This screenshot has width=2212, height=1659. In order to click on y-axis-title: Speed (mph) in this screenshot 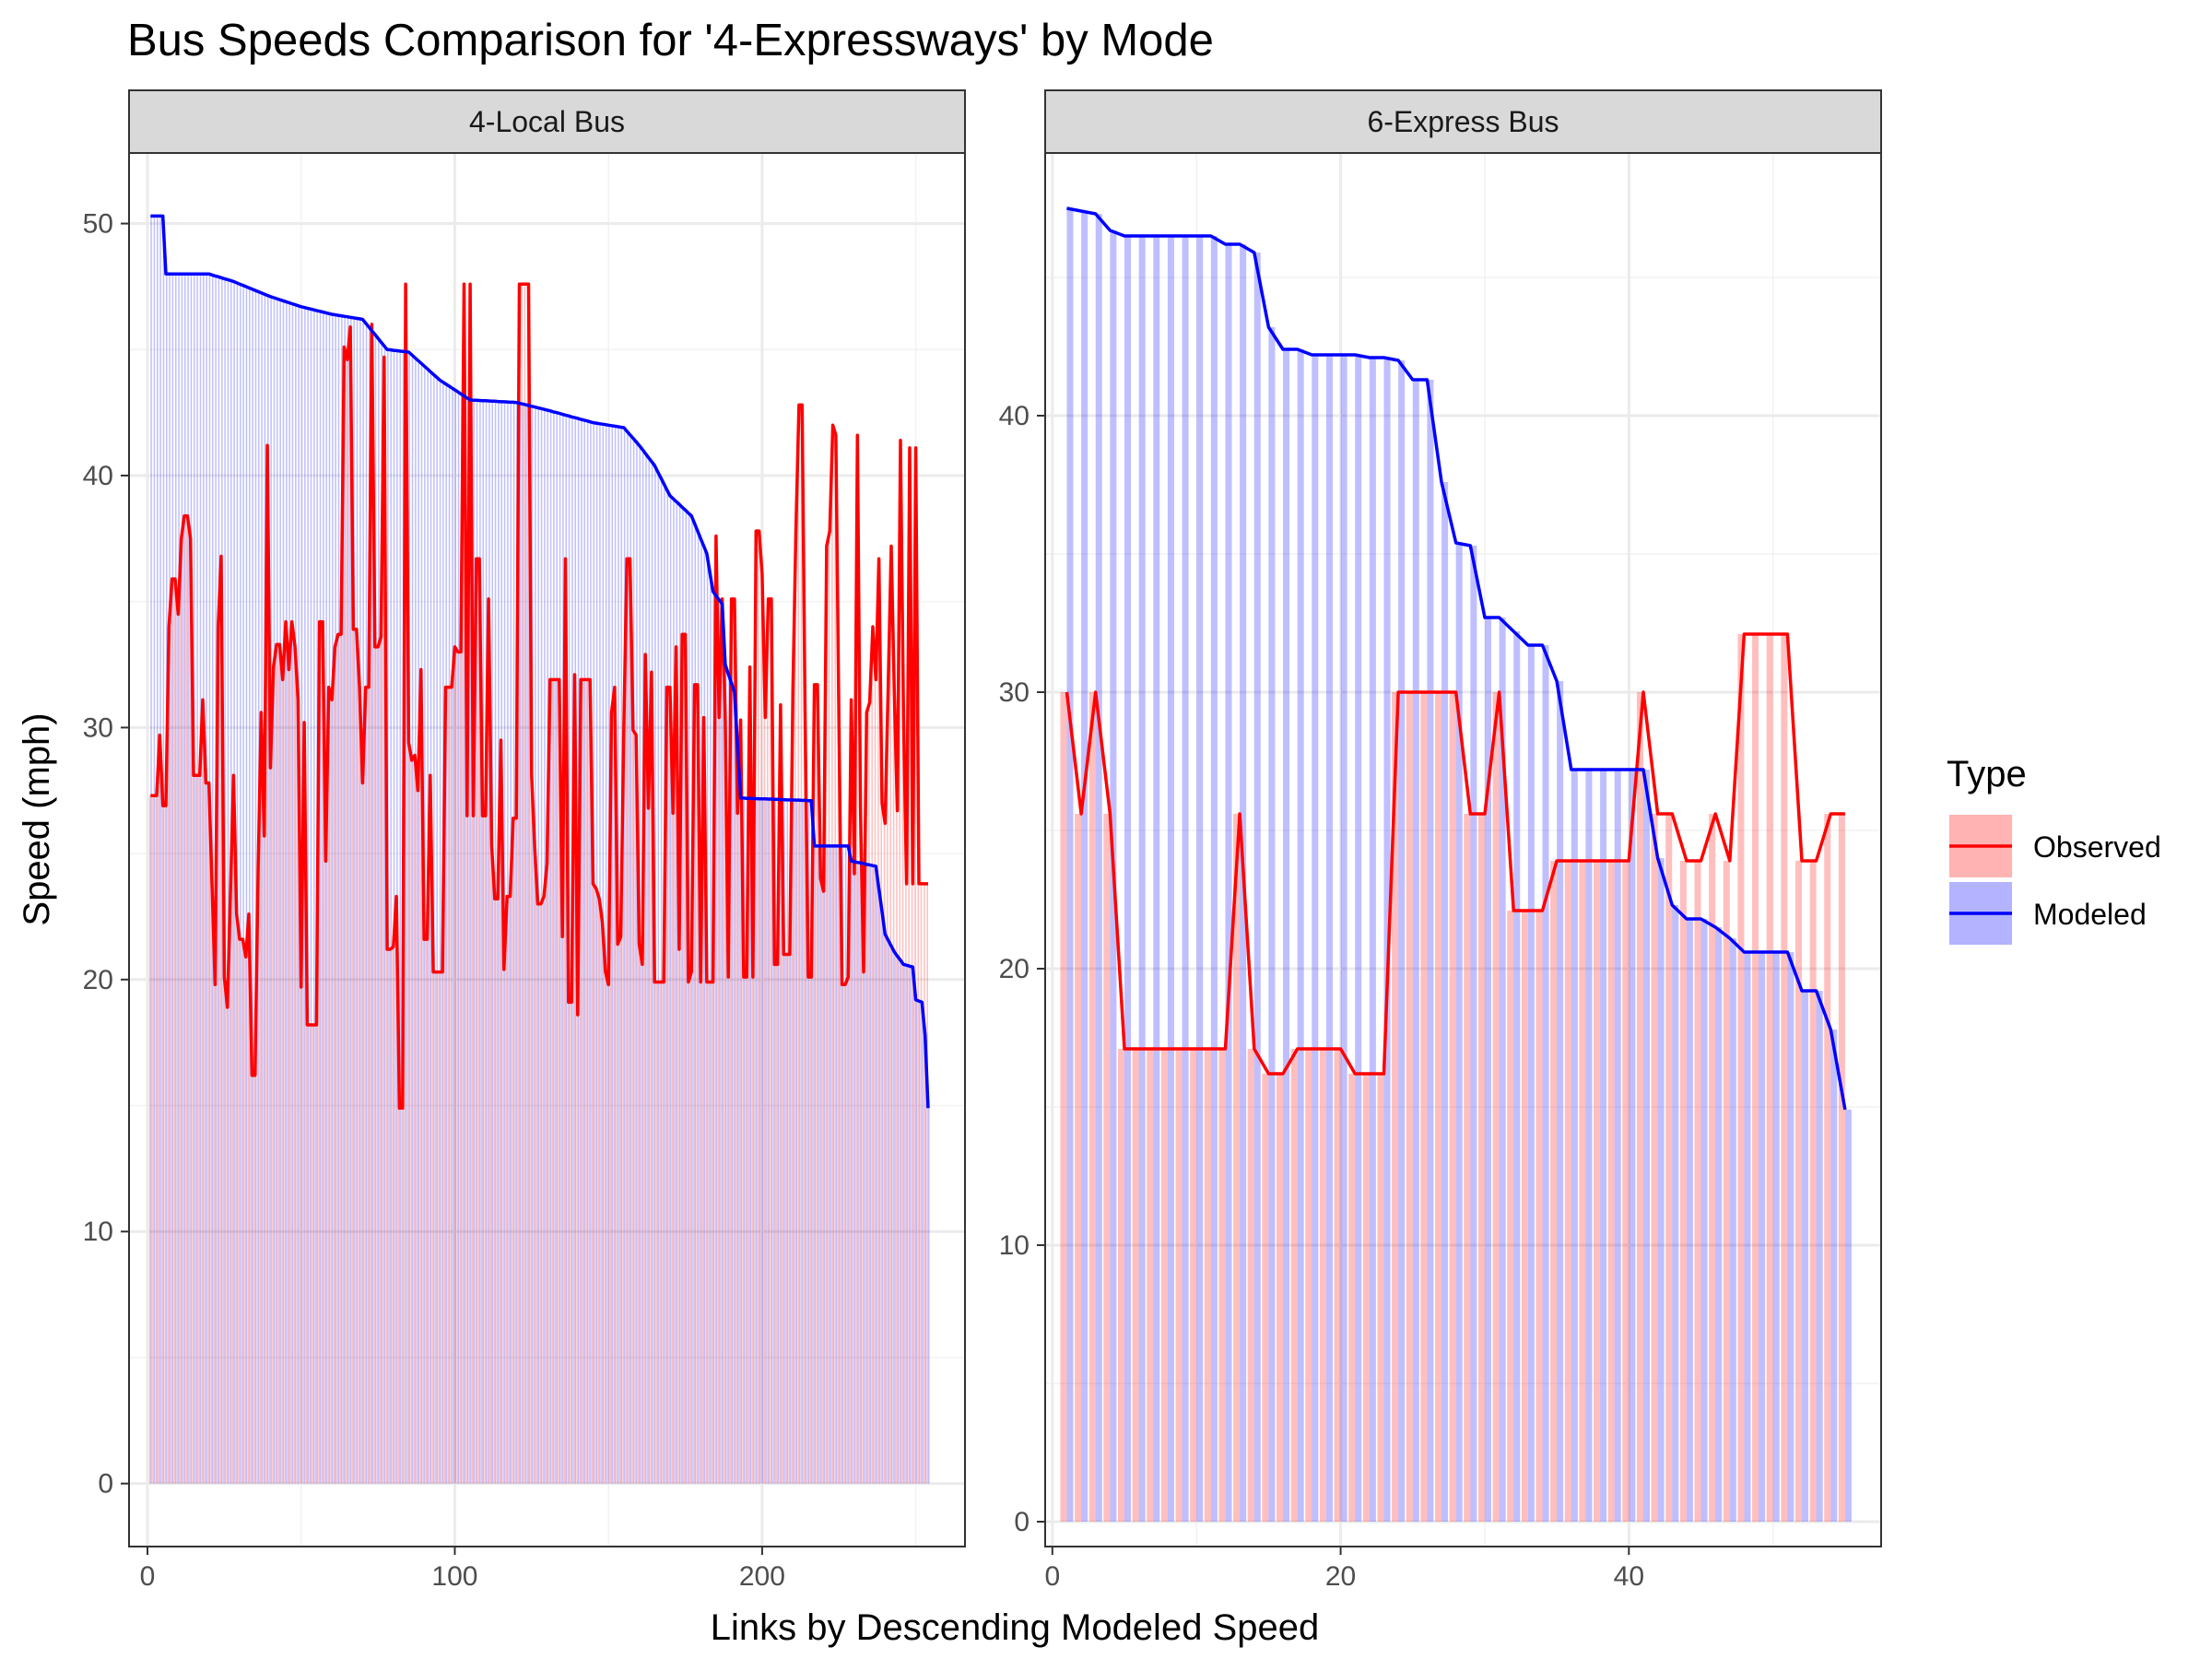, I will do `click(37, 818)`.